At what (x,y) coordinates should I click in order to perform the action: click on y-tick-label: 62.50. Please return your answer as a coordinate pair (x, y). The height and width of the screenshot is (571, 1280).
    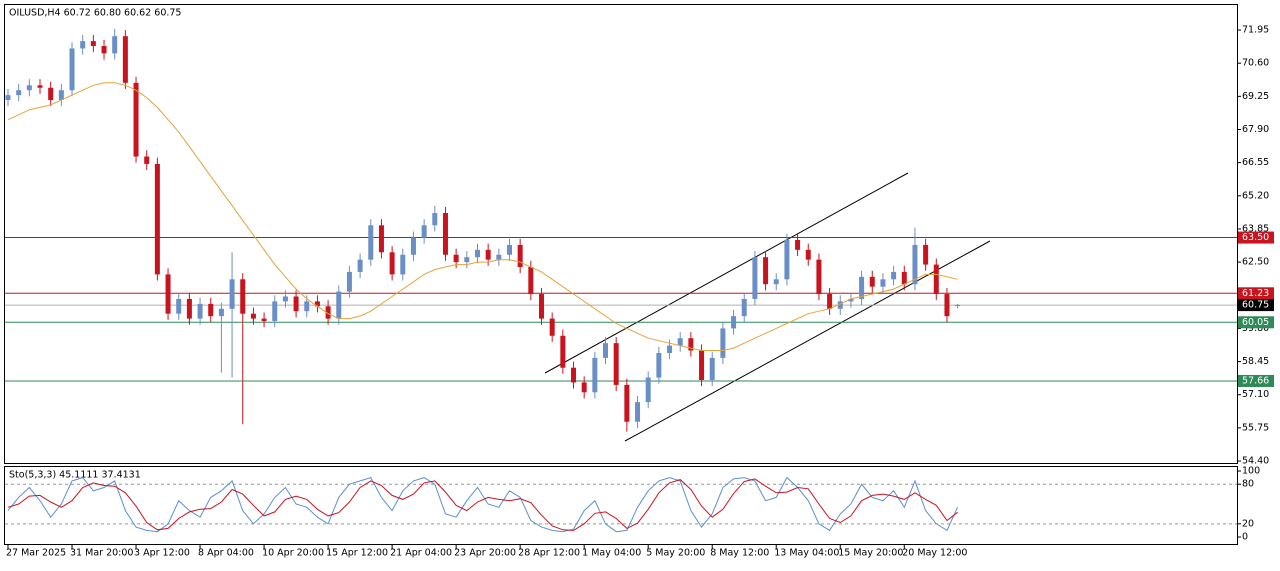
    Looking at the image, I should click on (1255, 262).